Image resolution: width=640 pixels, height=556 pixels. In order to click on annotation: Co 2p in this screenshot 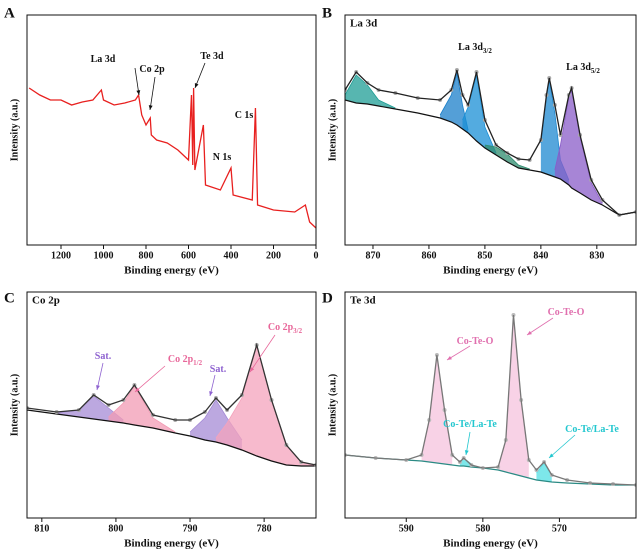, I will do `click(152, 69)`.